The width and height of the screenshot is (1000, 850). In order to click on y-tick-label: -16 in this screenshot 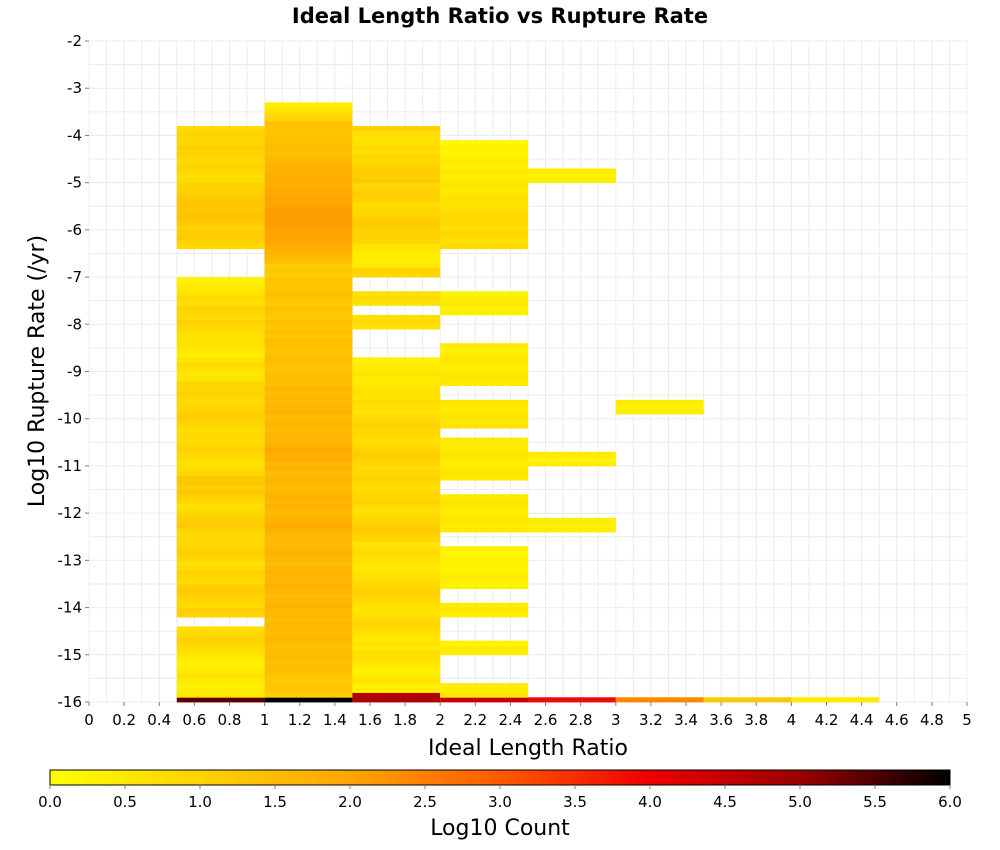, I will do `click(70, 702)`.